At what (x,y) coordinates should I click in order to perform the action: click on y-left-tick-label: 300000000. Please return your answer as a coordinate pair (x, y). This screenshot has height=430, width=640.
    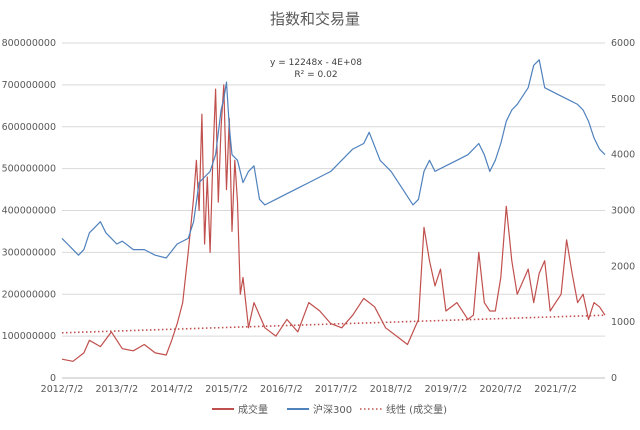
    Looking at the image, I should click on (29, 252).